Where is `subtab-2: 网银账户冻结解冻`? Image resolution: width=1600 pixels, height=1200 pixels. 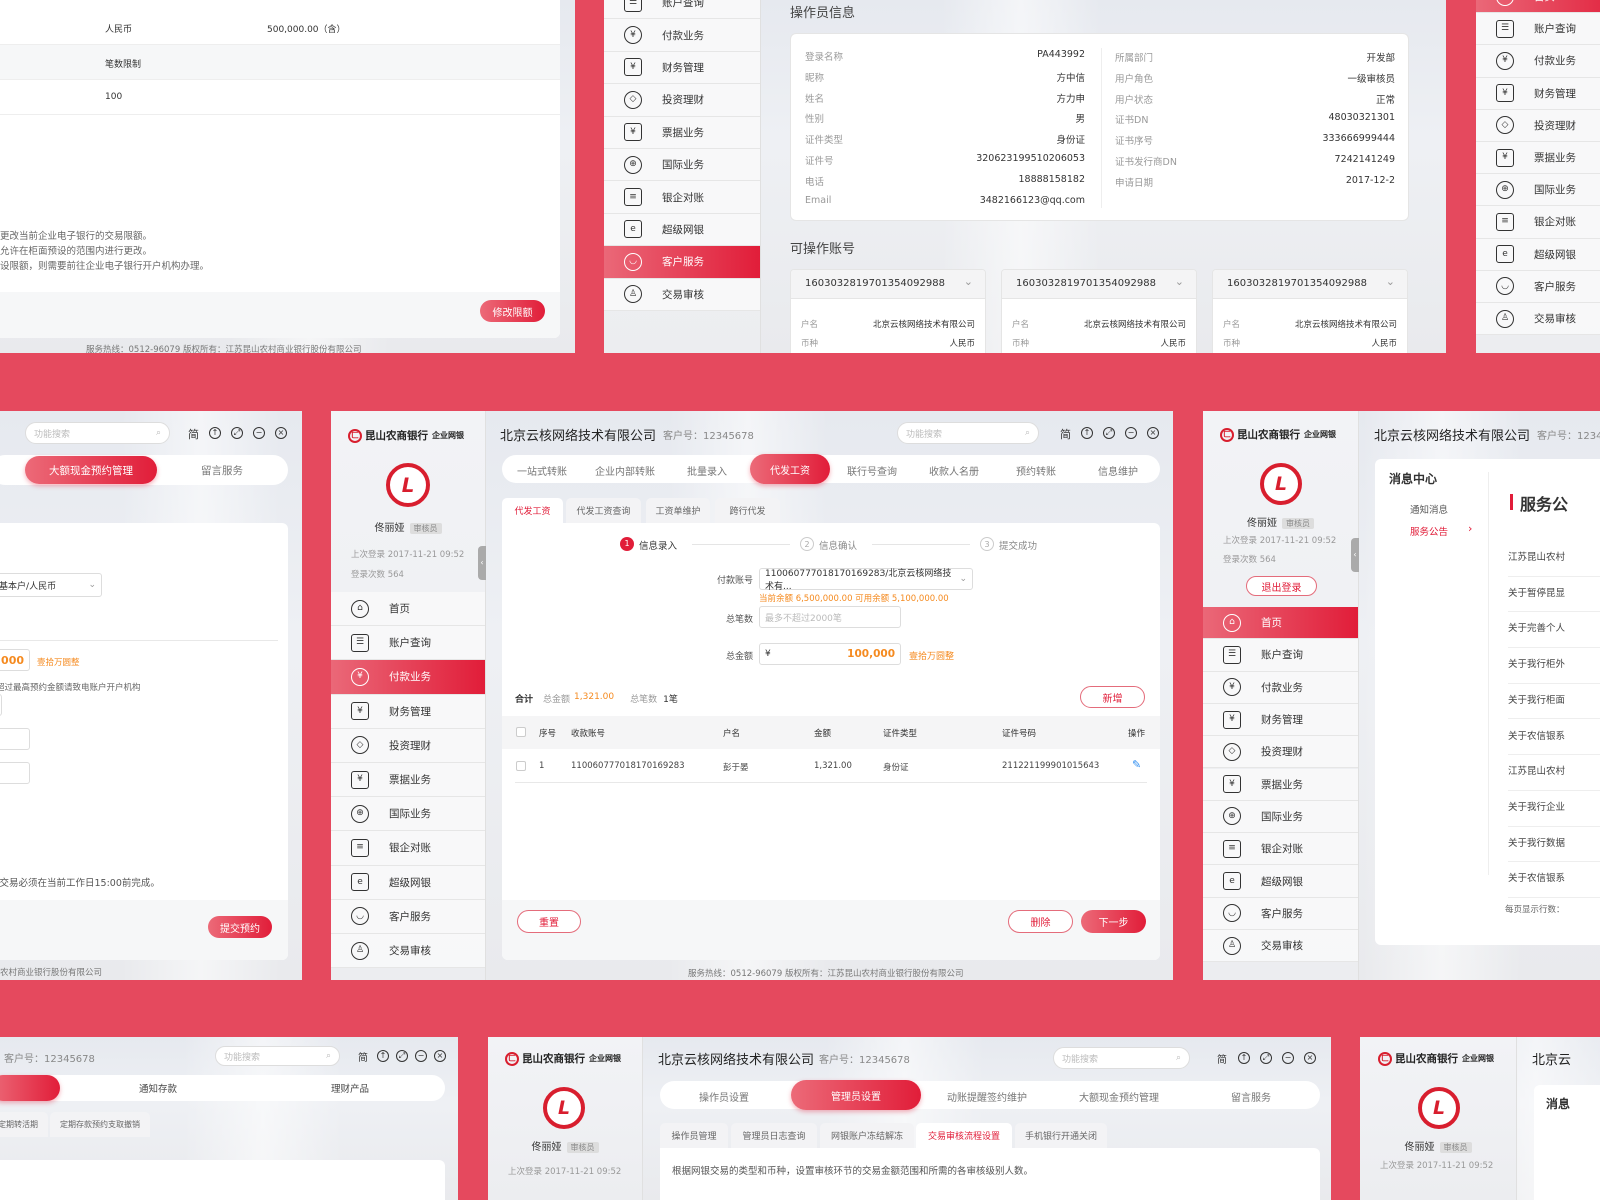
subtab-2: 网银账户冻结解冻 is located at coordinates (867, 1135).